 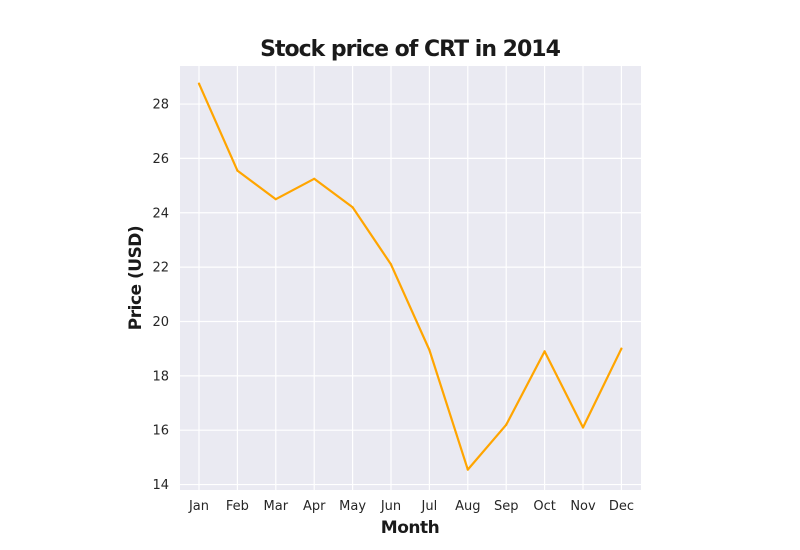 What do you see at coordinates (314, 506) in the screenshot?
I see `x-tick-label-apr: Apr` at bounding box center [314, 506].